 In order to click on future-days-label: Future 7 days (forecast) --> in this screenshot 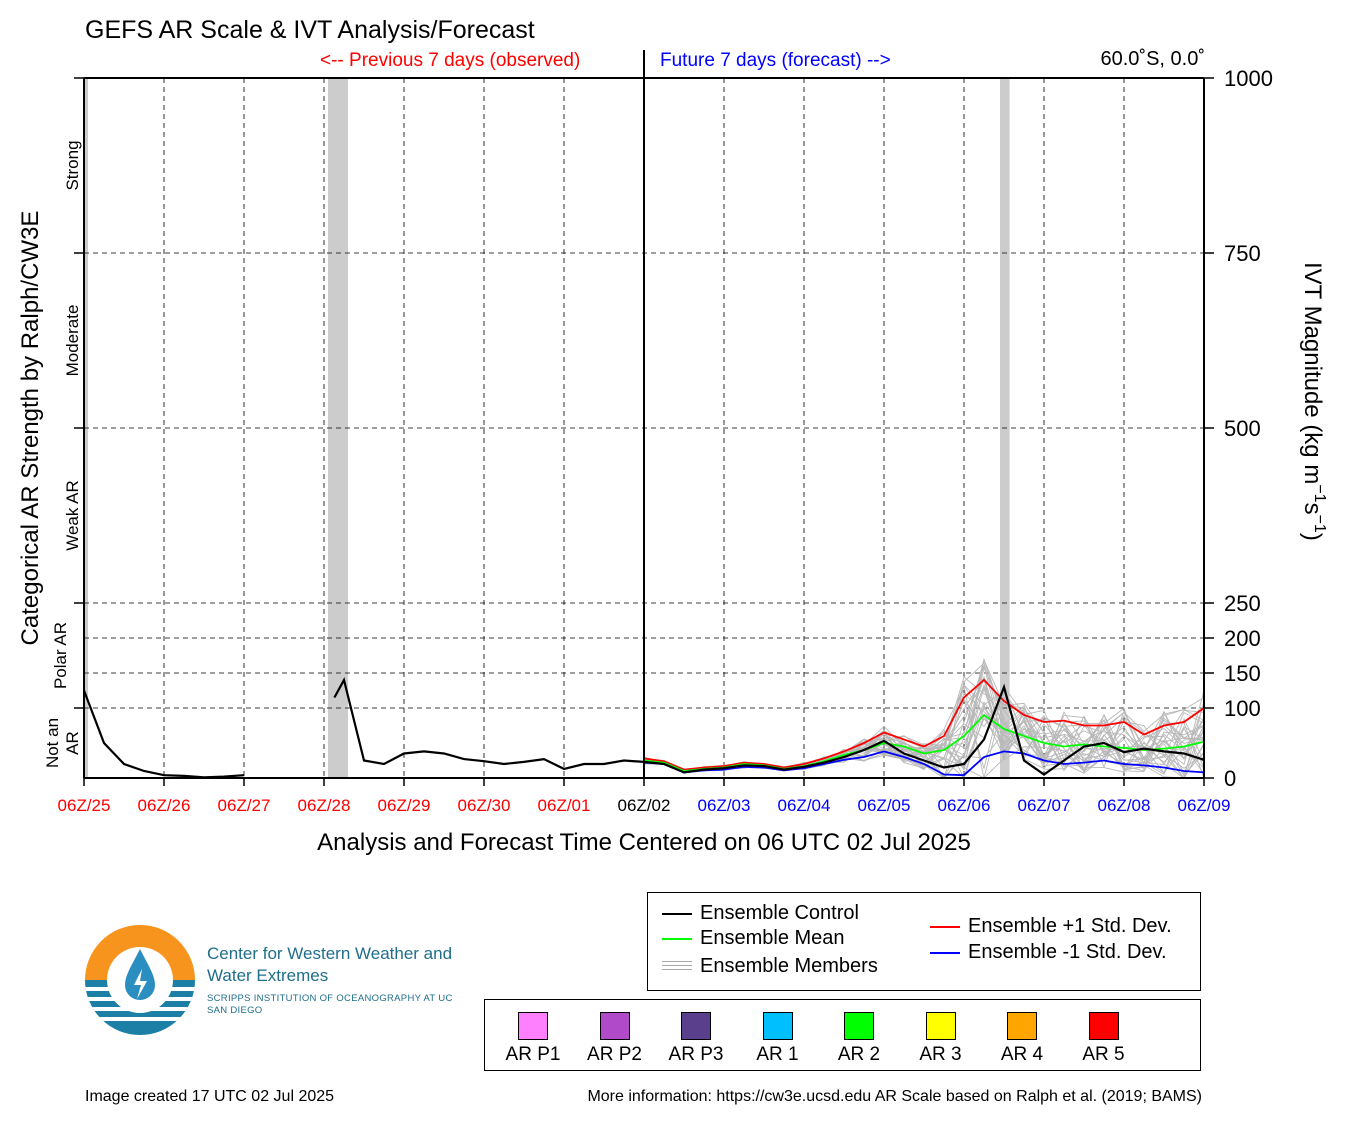, I will do `click(775, 60)`.